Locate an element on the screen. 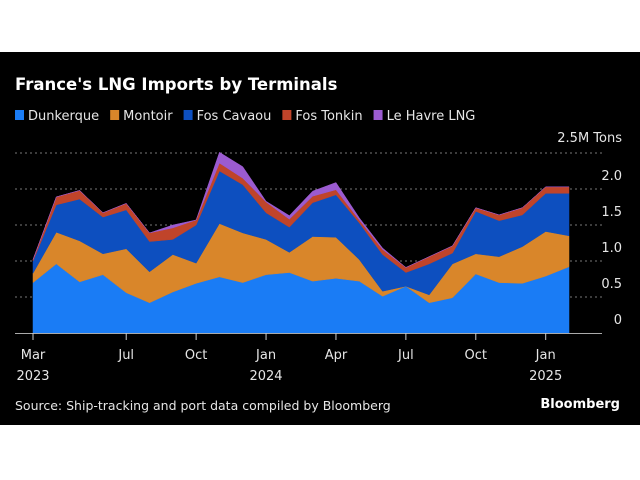 This screenshot has width=640, height=480. x-tick-year: 2024 is located at coordinates (265, 376).